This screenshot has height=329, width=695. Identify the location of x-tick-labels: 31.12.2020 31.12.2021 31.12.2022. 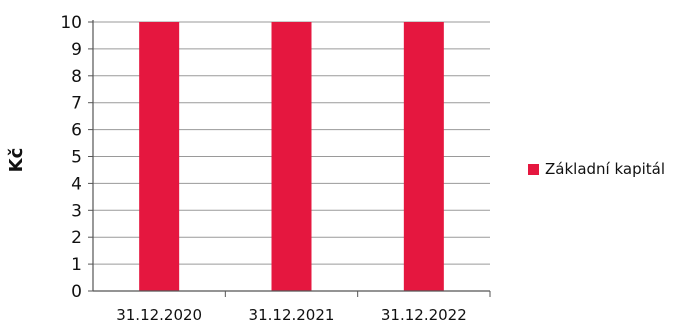
(291, 315).